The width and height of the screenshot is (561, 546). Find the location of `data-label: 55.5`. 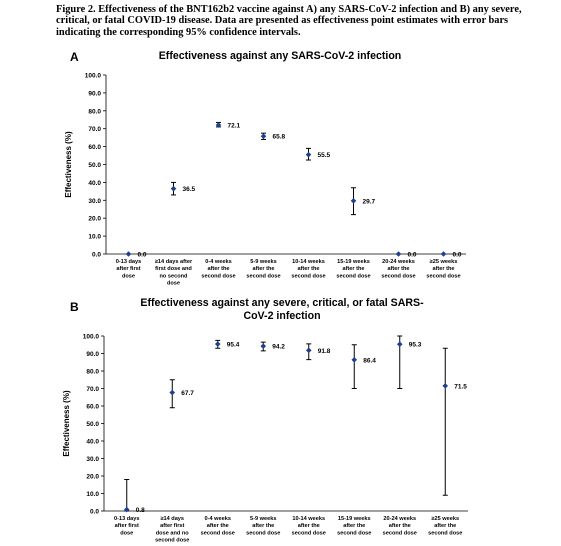

data-label: 55.5 is located at coordinates (324, 155).